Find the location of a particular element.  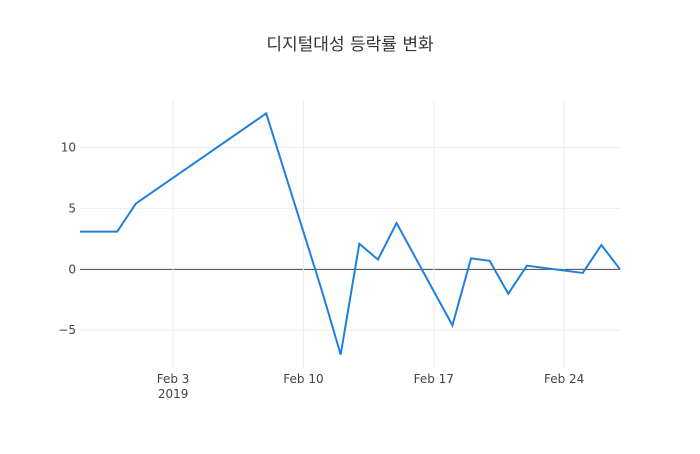

x-tick-label: Feb 24 is located at coordinates (564, 379).